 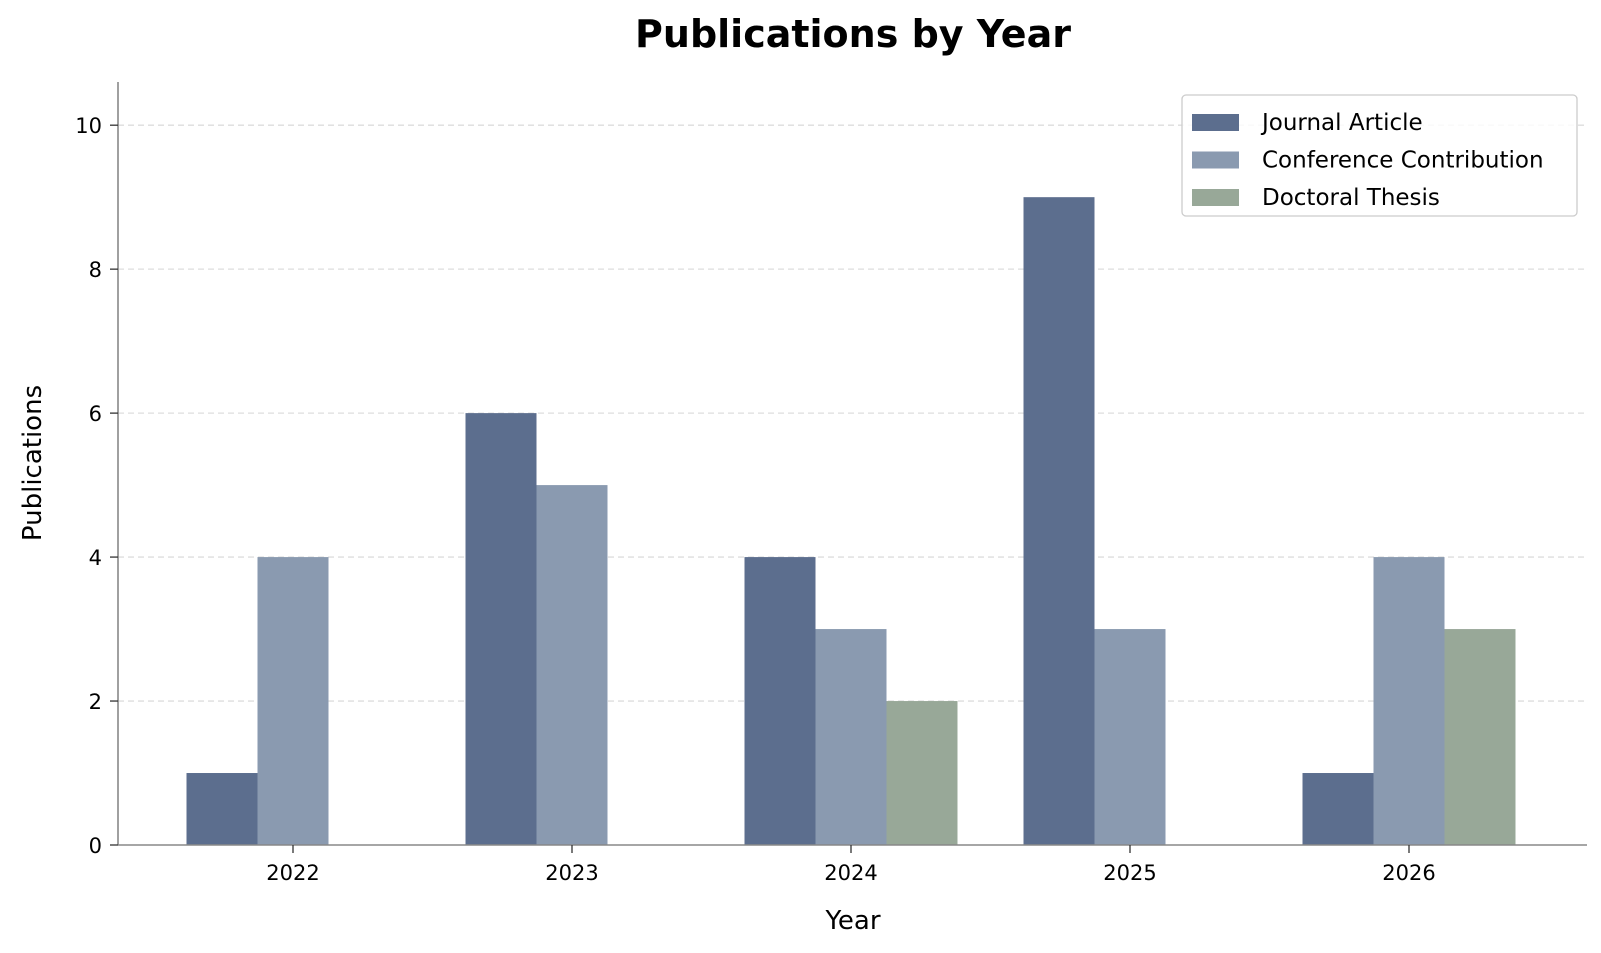 What do you see at coordinates (851, 737) in the screenshot?
I see `bar-conference-contribution-2024` at bounding box center [851, 737].